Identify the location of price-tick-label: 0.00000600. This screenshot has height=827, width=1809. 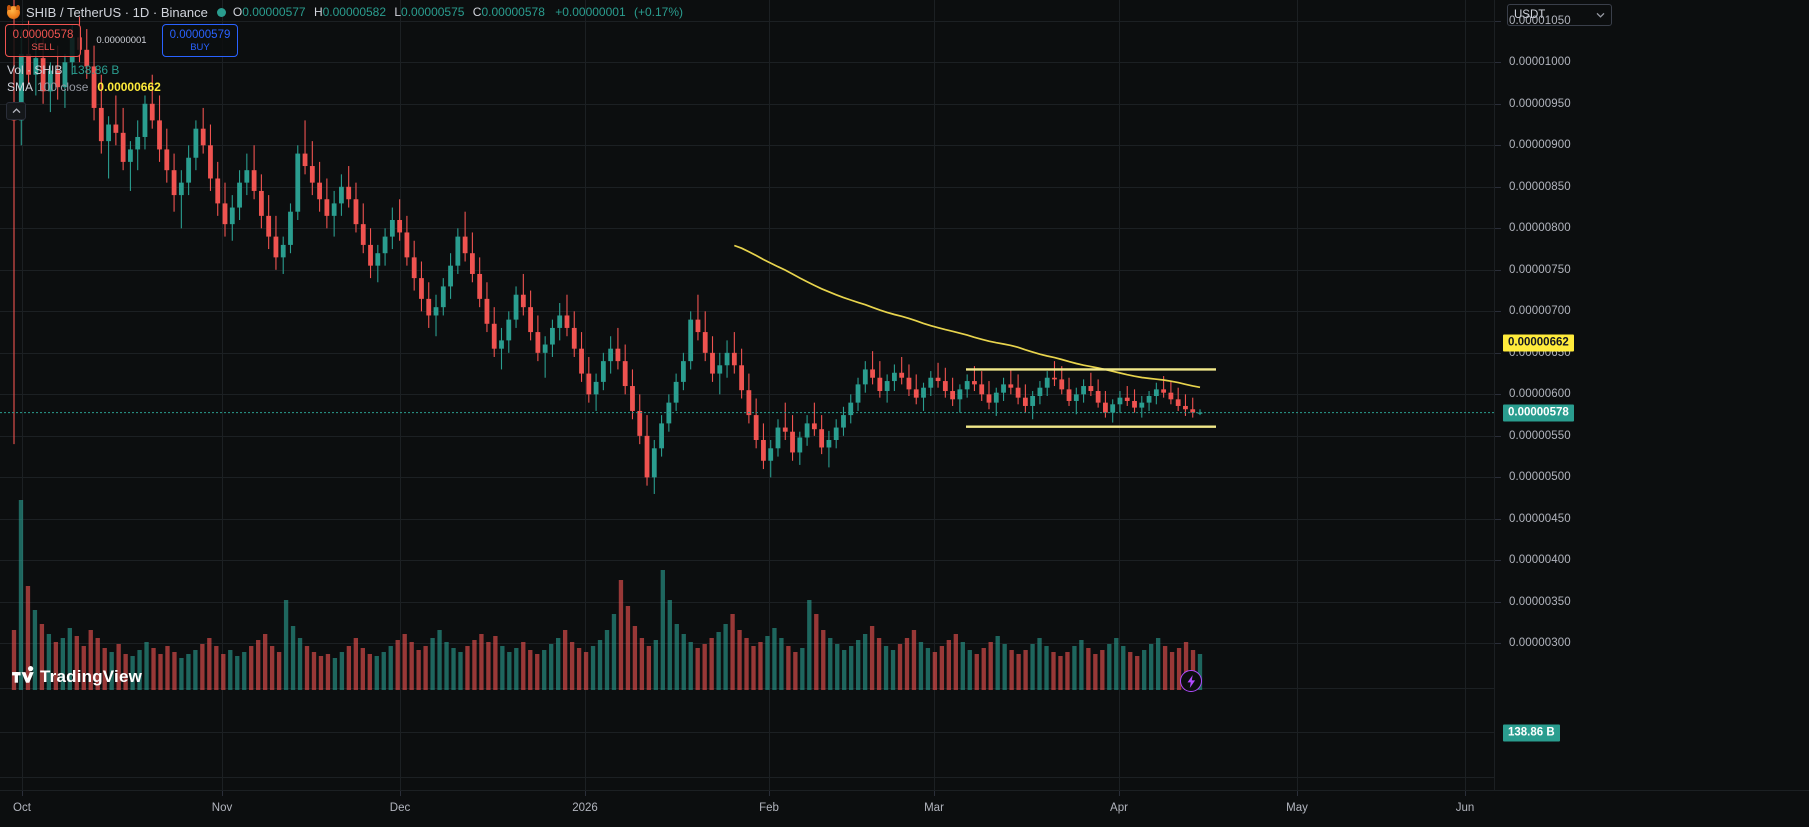
(1540, 394).